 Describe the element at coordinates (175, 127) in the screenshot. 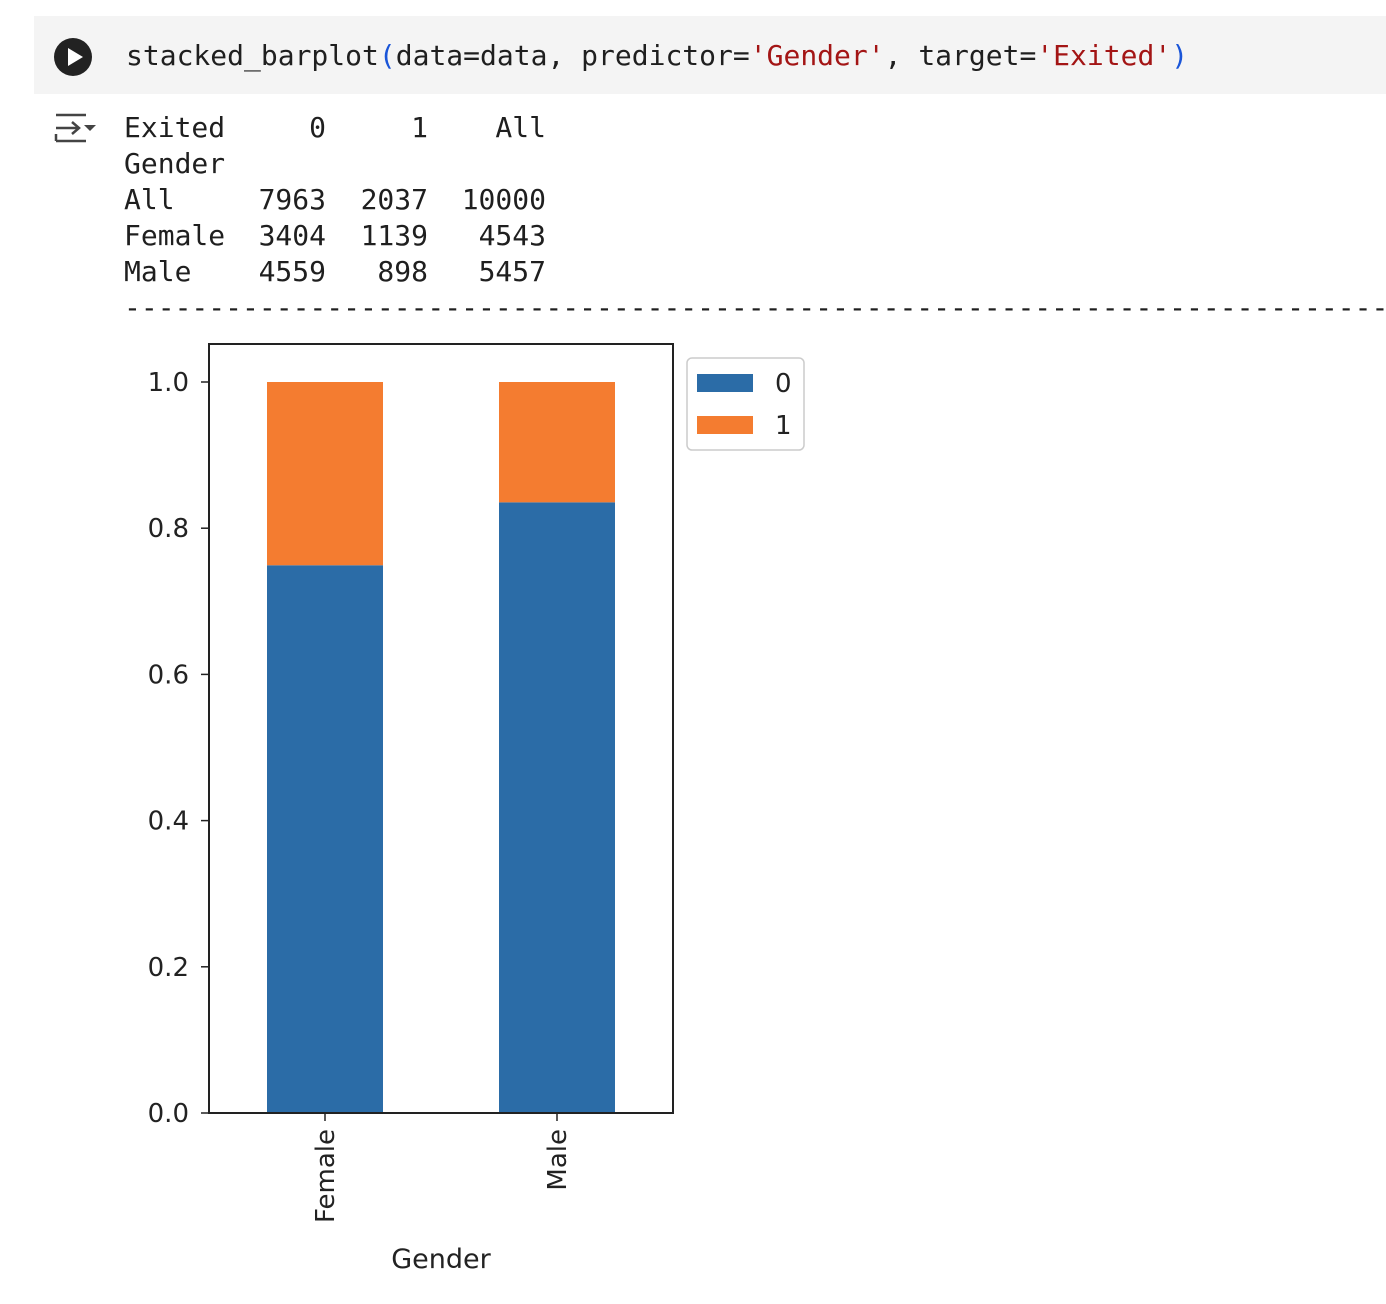

I see `column-header-name: Exited` at that location.